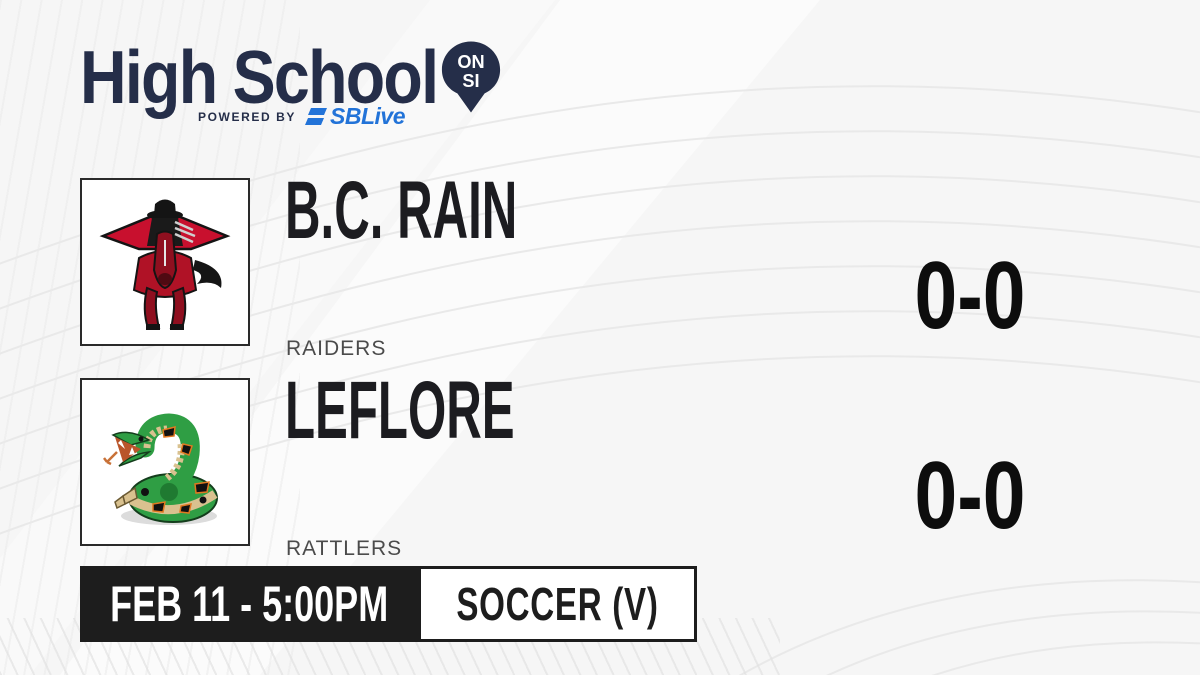 Image resolution: width=1200 pixels, height=675 pixels. I want to click on team1-logo-box, so click(165, 262).